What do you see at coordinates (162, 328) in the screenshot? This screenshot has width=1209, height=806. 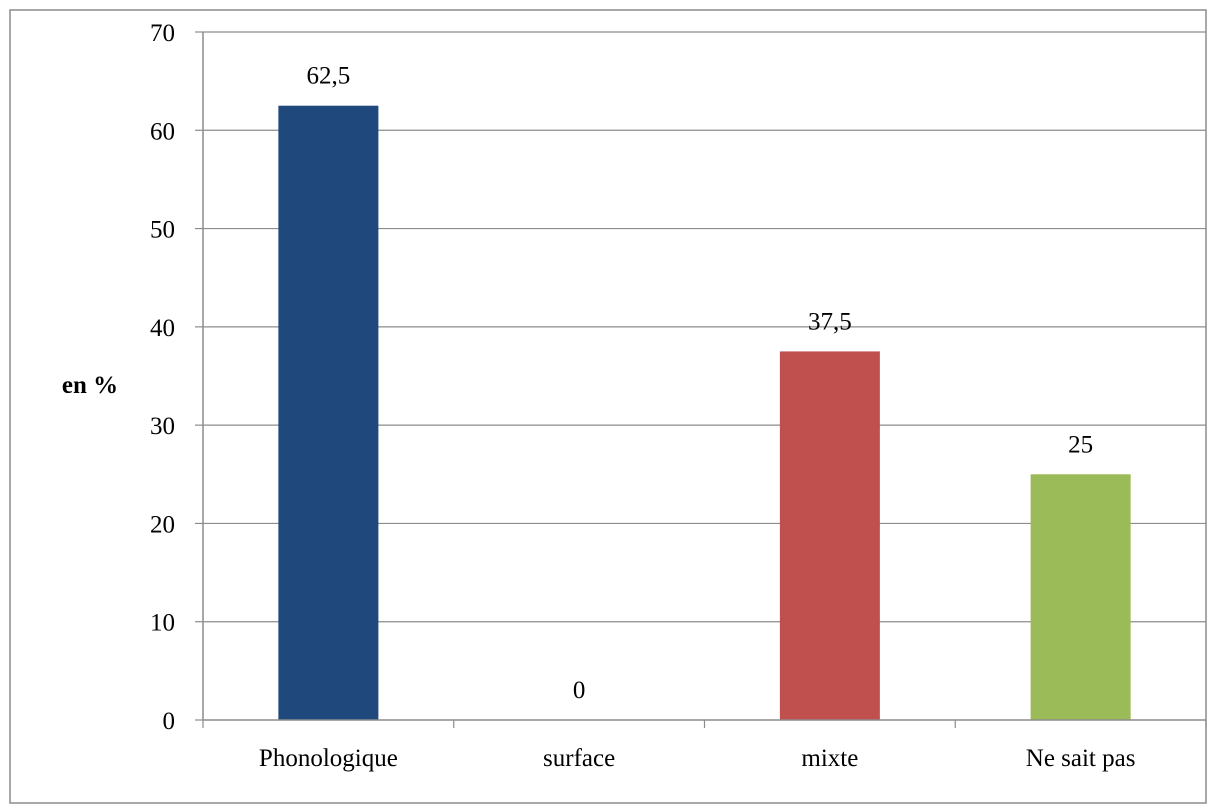 I see `y-tick-label: 40` at bounding box center [162, 328].